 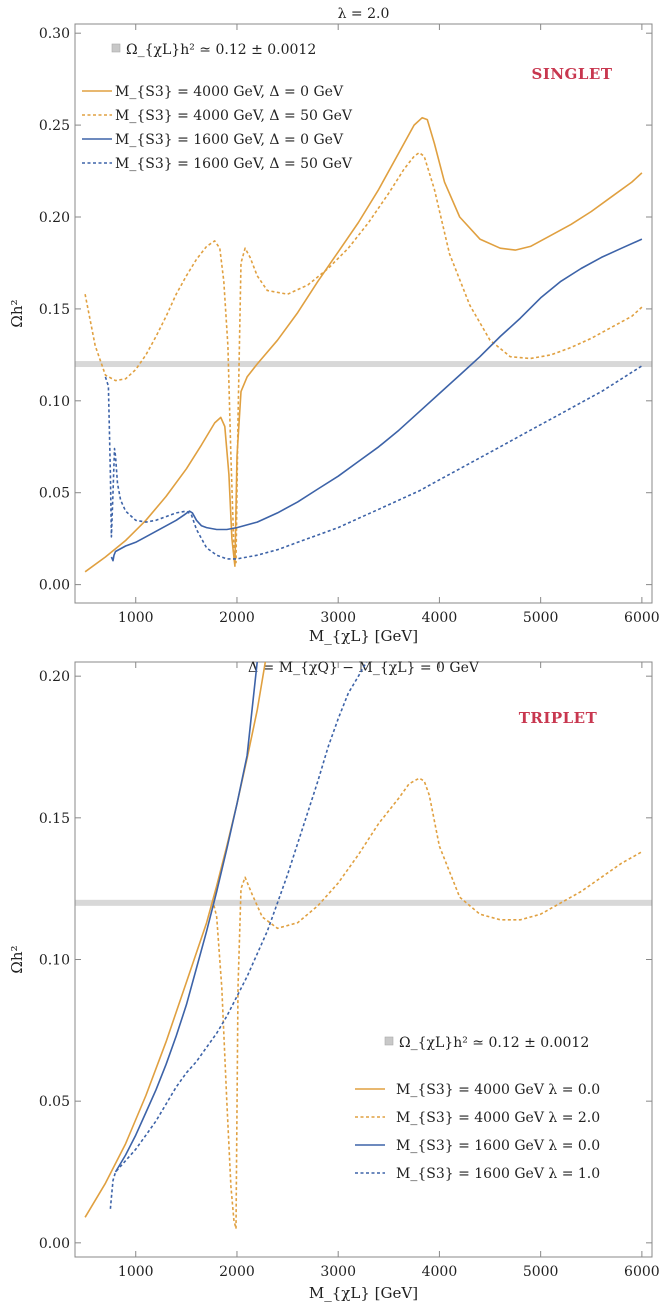 I want to click on legend-label-1: M_{S3} = 4000 GeV λ = 0.0, so click(x=498, y=1090).